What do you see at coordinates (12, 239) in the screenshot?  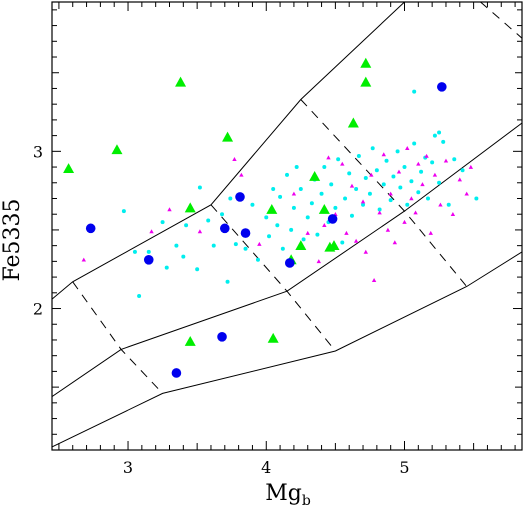 I see `y-axis-label: Fe5335` at bounding box center [12, 239].